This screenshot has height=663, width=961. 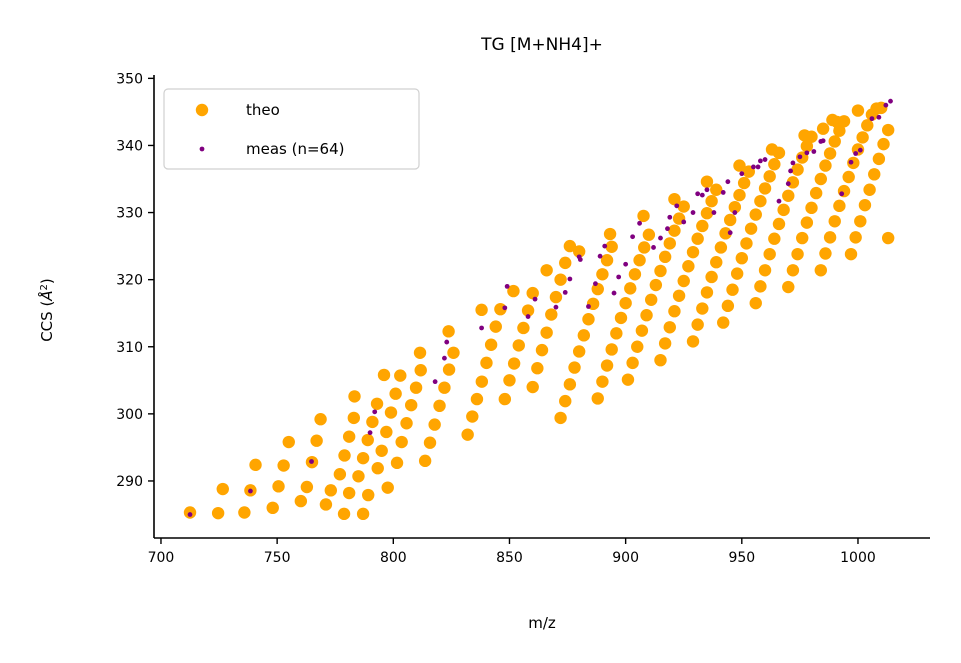 What do you see at coordinates (129, 146) in the screenshot?
I see `y-tick-label: 340` at bounding box center [129, 146].